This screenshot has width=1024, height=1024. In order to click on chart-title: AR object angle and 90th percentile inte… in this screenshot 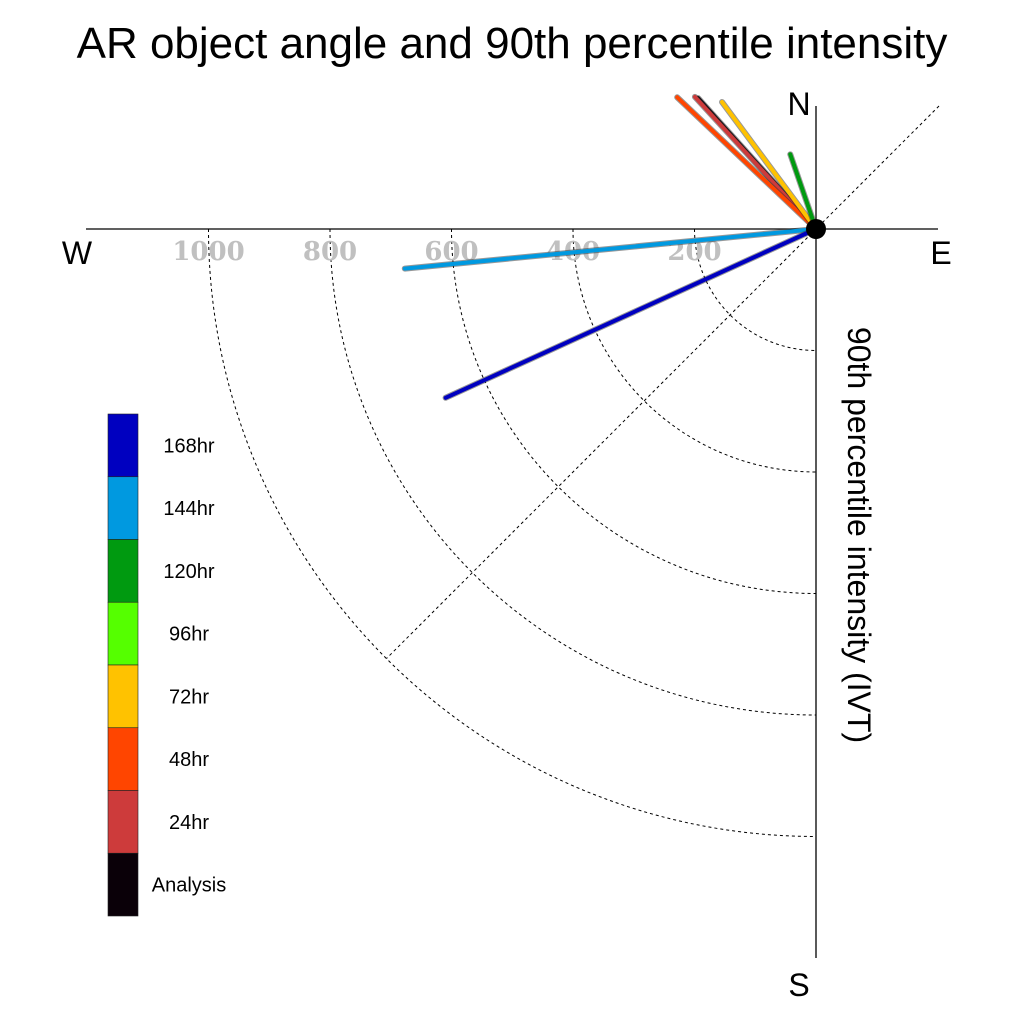, I will do `click(512, 43)`.